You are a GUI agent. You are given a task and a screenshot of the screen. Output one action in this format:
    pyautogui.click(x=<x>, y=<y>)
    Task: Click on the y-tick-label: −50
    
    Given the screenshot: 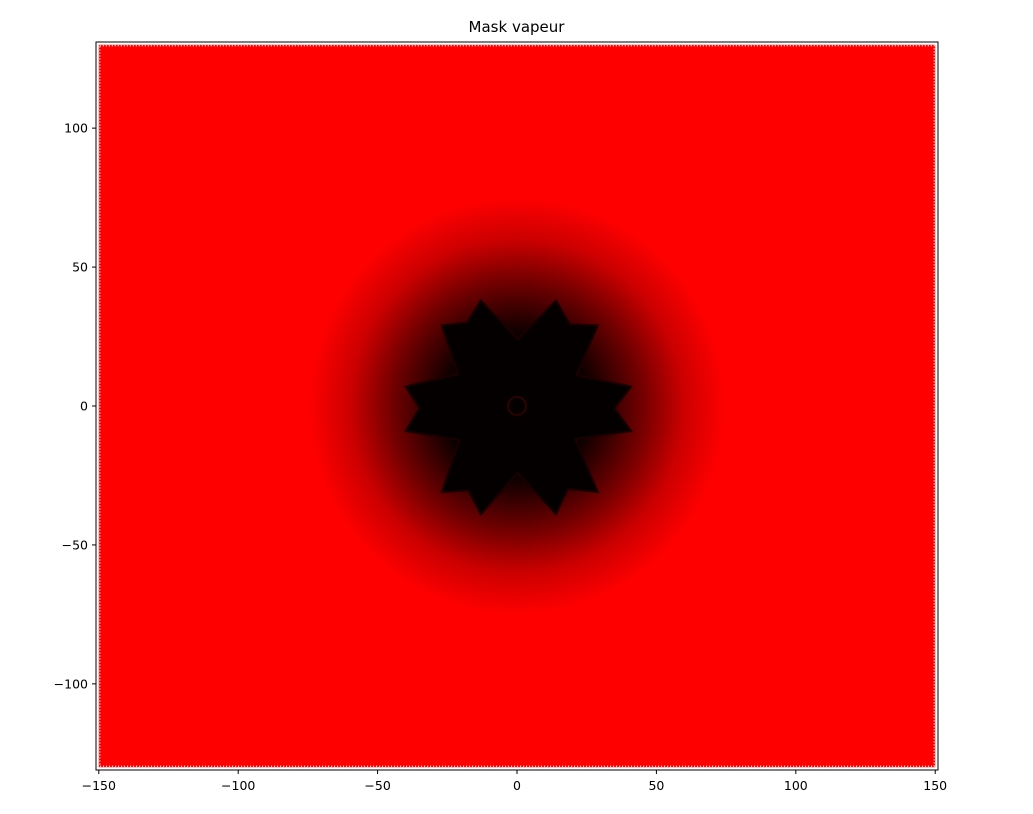 What is the action you would take?
    pyautogui.click(x=75, y=544)
    